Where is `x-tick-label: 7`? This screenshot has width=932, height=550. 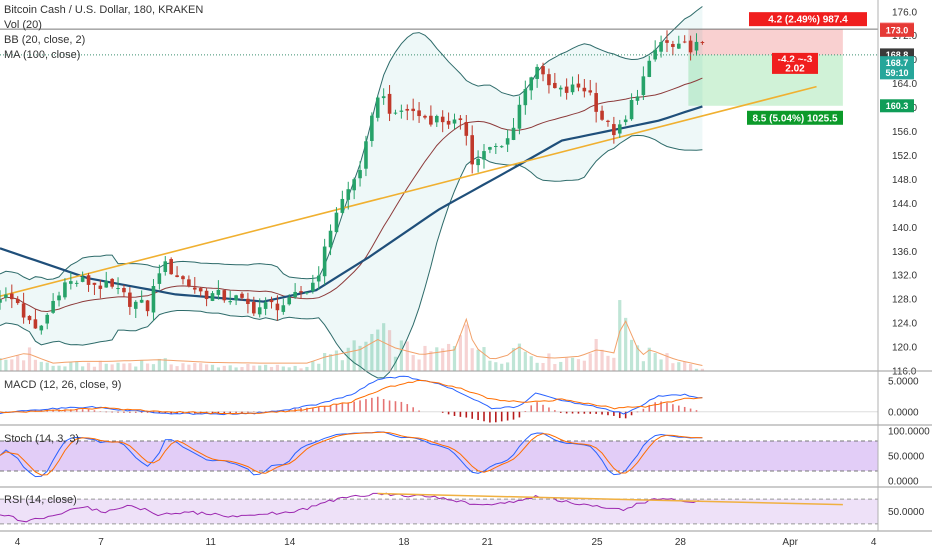 x-tick-label: 7 is located at coordinates (101, 542).